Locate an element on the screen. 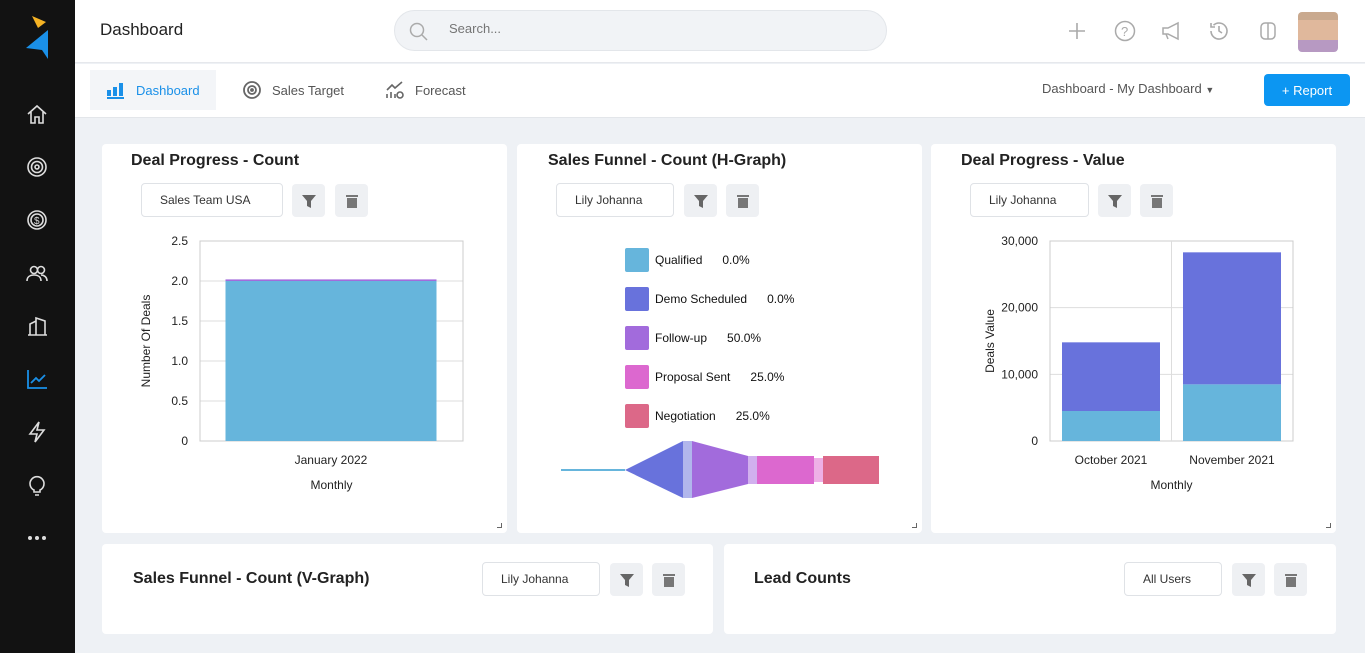  target-icon is located at coordinates (37, 167).